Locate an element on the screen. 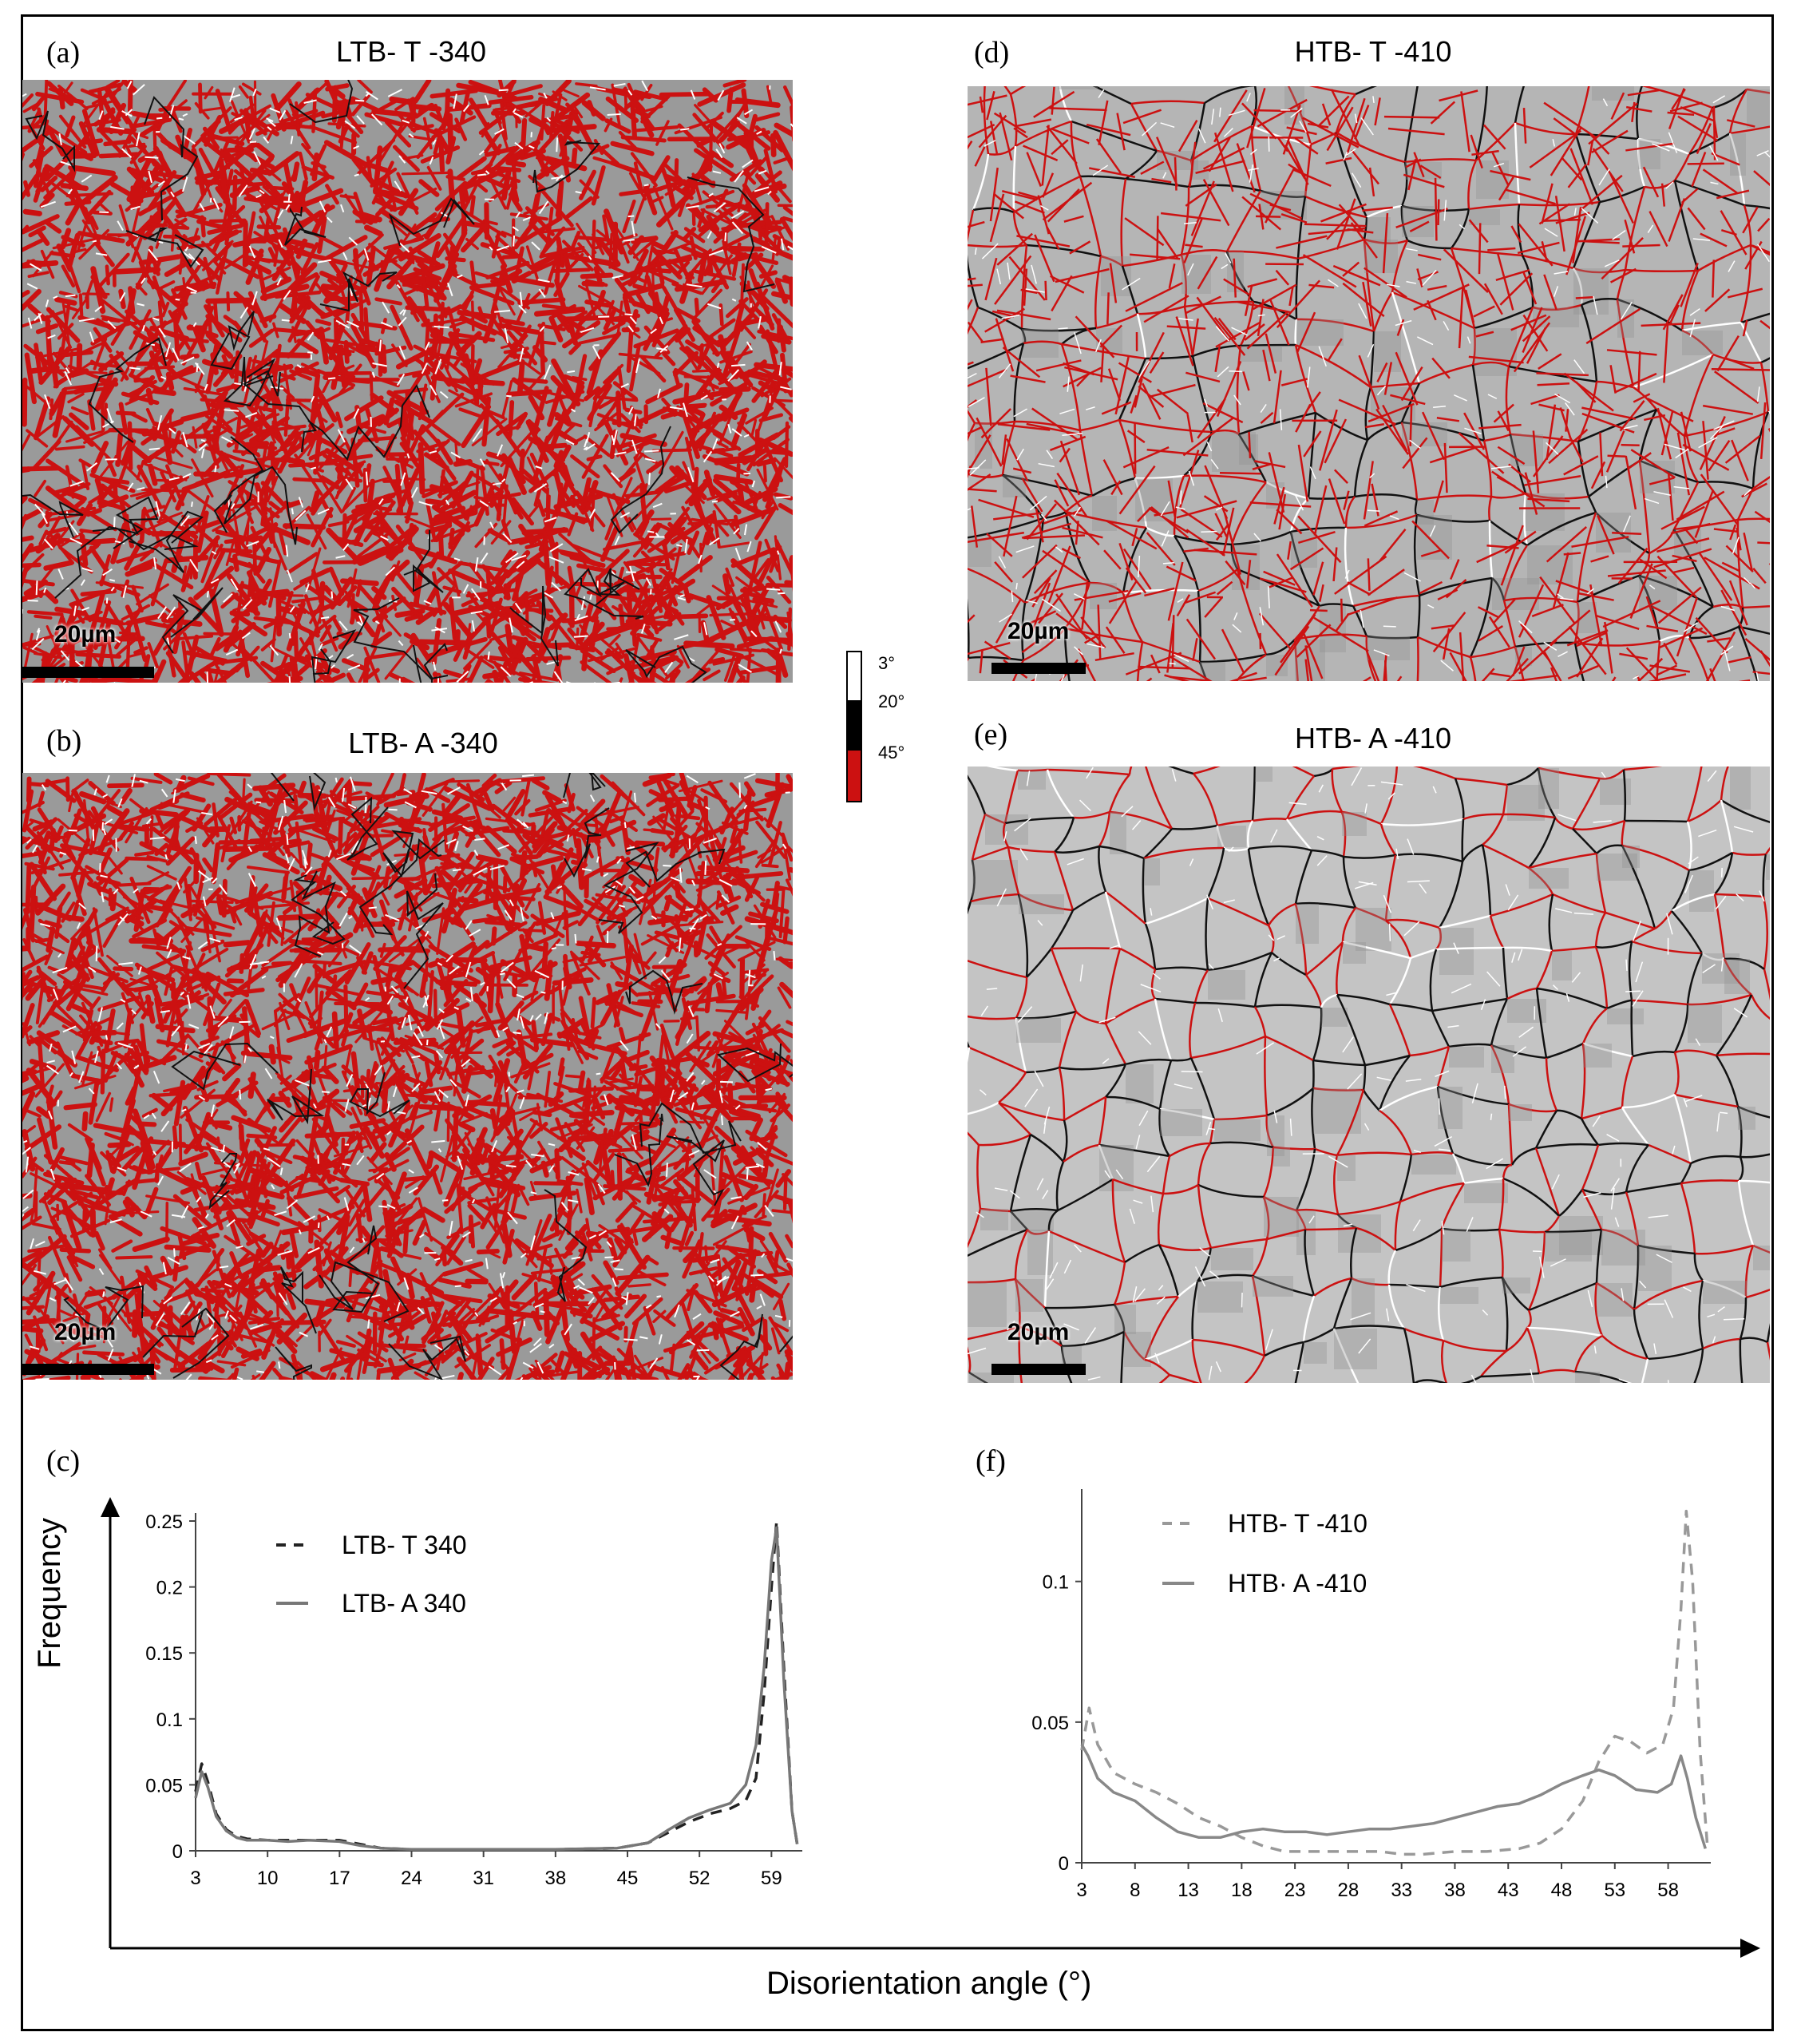 The image size is (1793, 2044). micro-b-texture is located at coordinates (408, 1076).